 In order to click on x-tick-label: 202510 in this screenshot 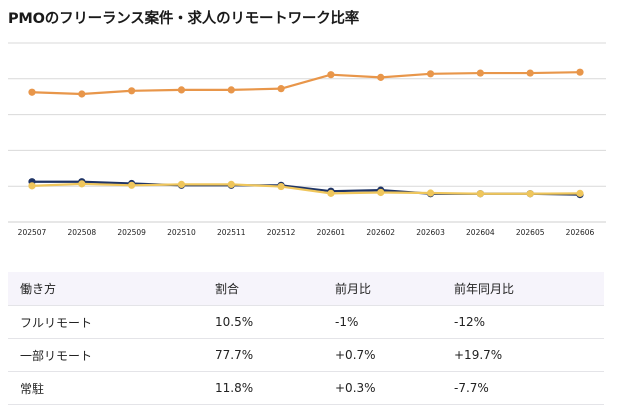, I will do `click(181, 232)`.